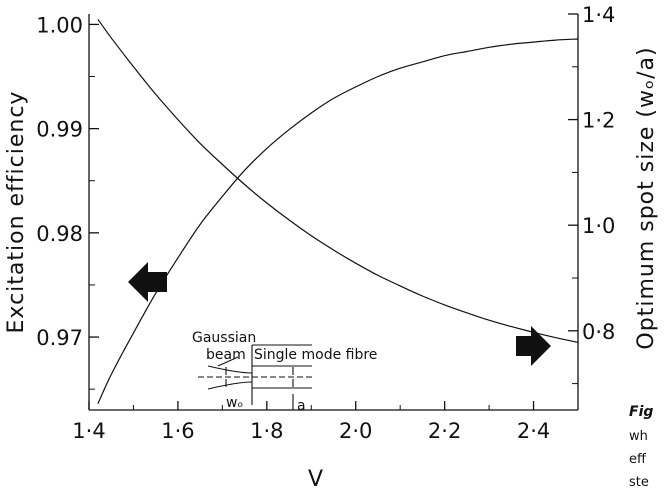  What do you see at coordinates (255, 377) in the screenshot?
I see `inset-schematic` at bounding box center [255, 377].